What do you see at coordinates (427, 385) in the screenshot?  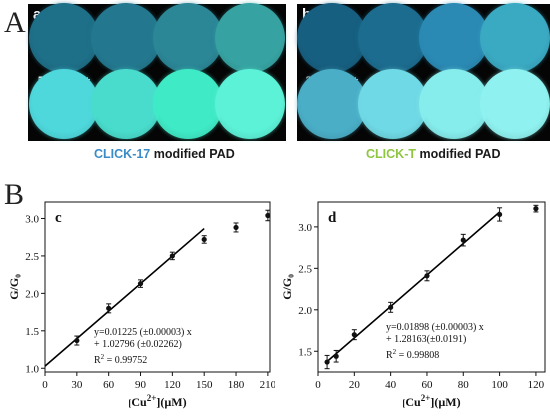 I see `x-tick-label-3: 60` at bounding box center [427, 385].